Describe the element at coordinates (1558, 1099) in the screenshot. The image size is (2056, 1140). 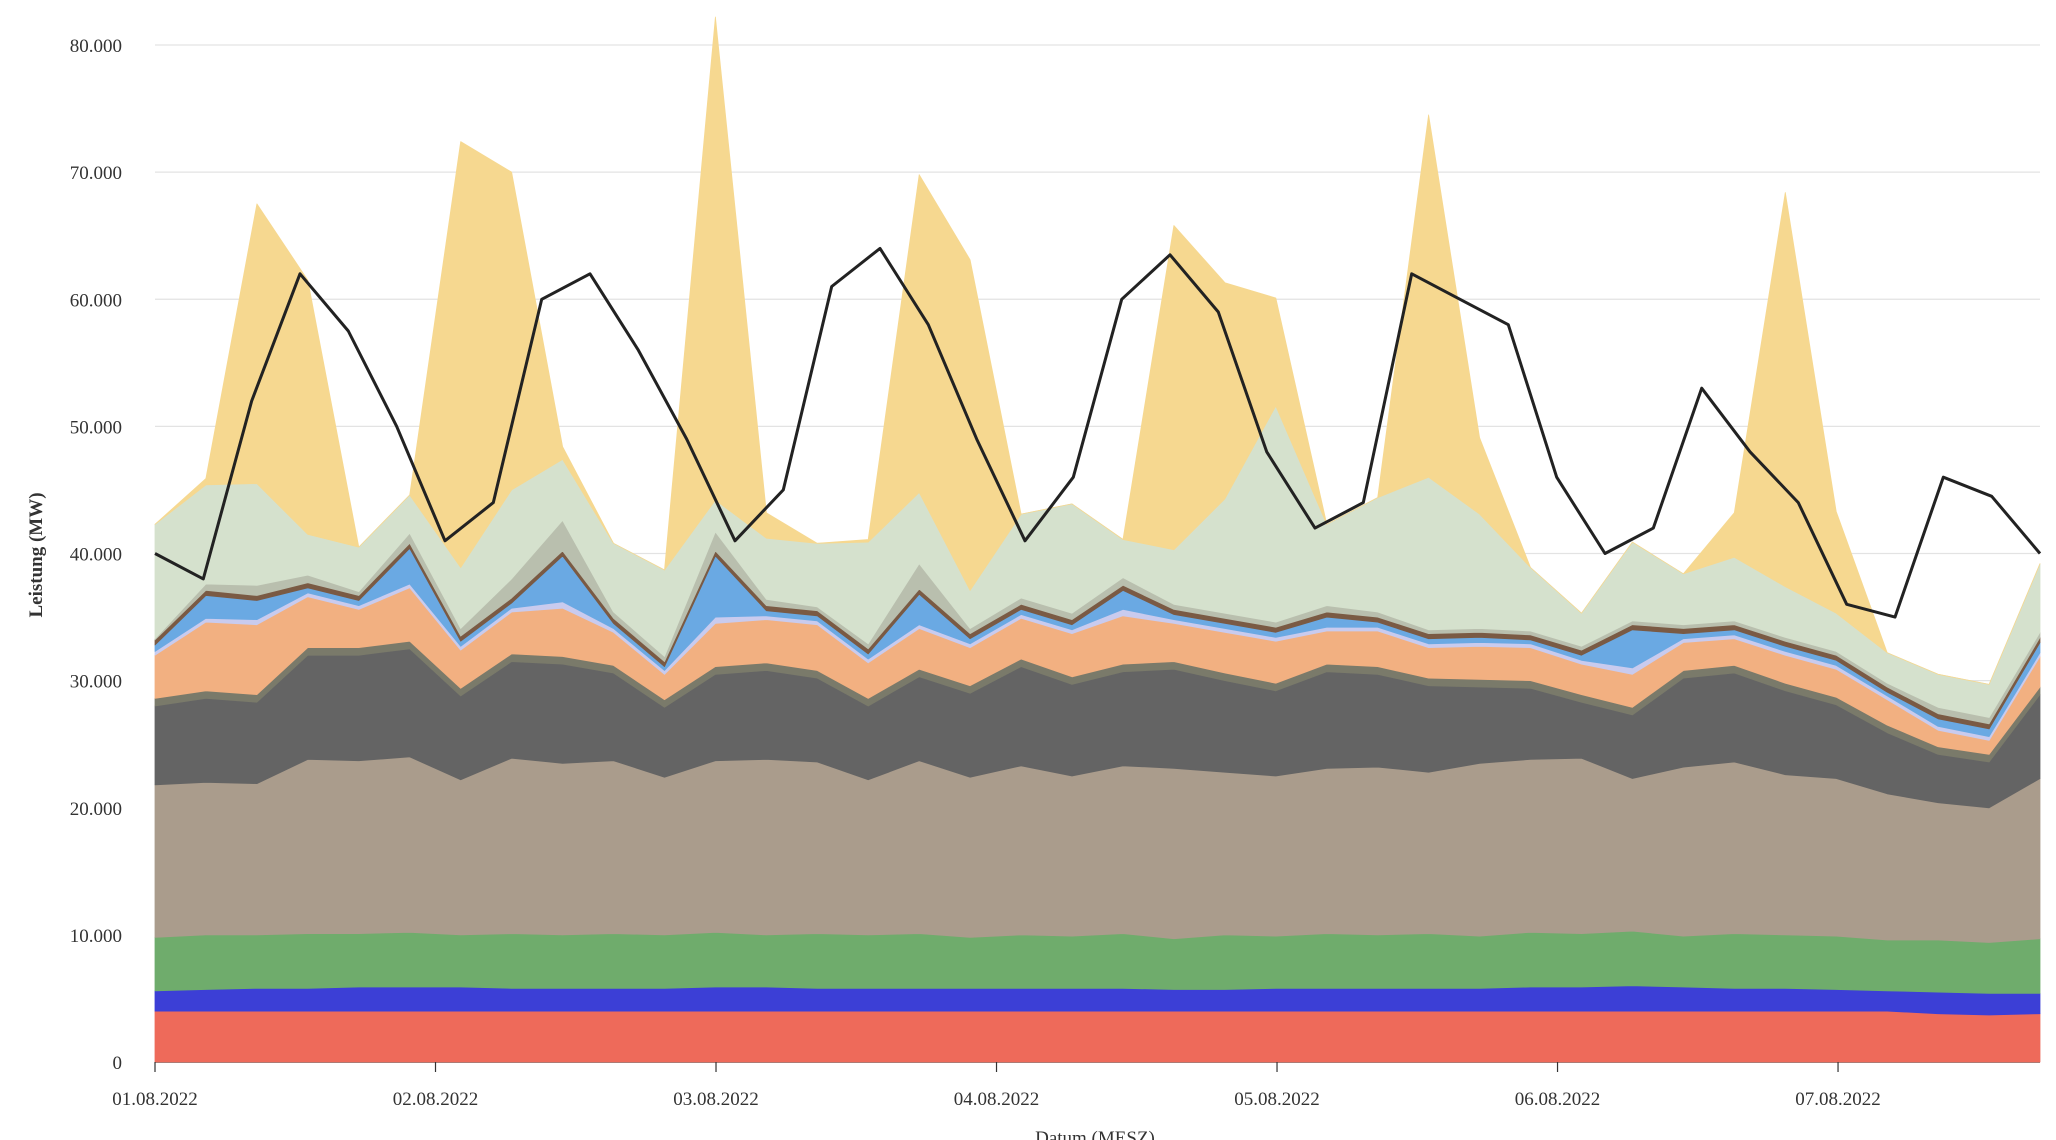
I see `x-tick-label: 06.08.2022` at that location.